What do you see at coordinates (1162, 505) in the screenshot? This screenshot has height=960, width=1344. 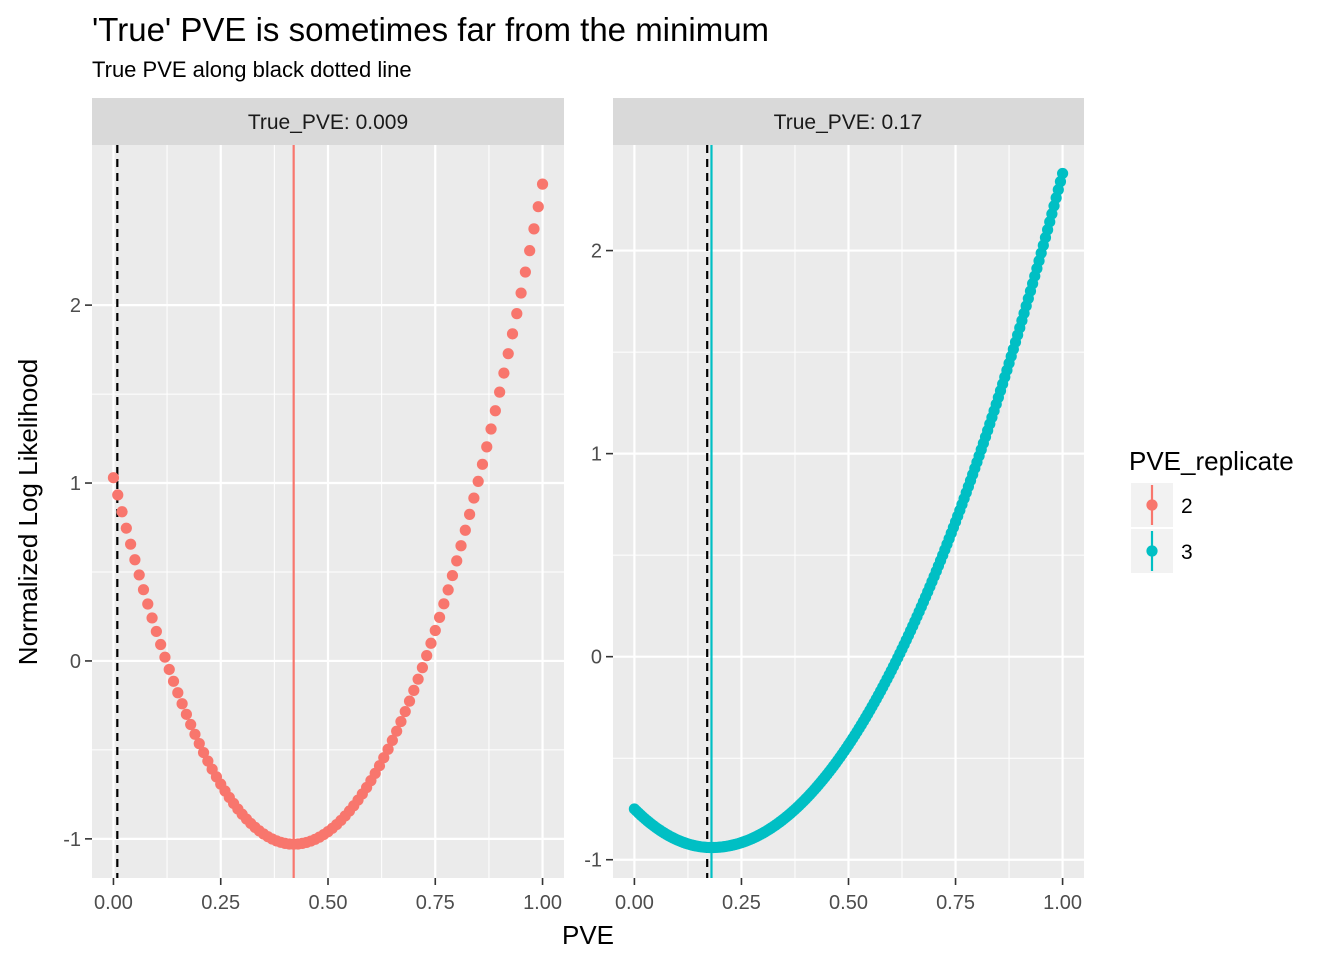 I see `legend-item: 2` at bounding box center [1162, 505].